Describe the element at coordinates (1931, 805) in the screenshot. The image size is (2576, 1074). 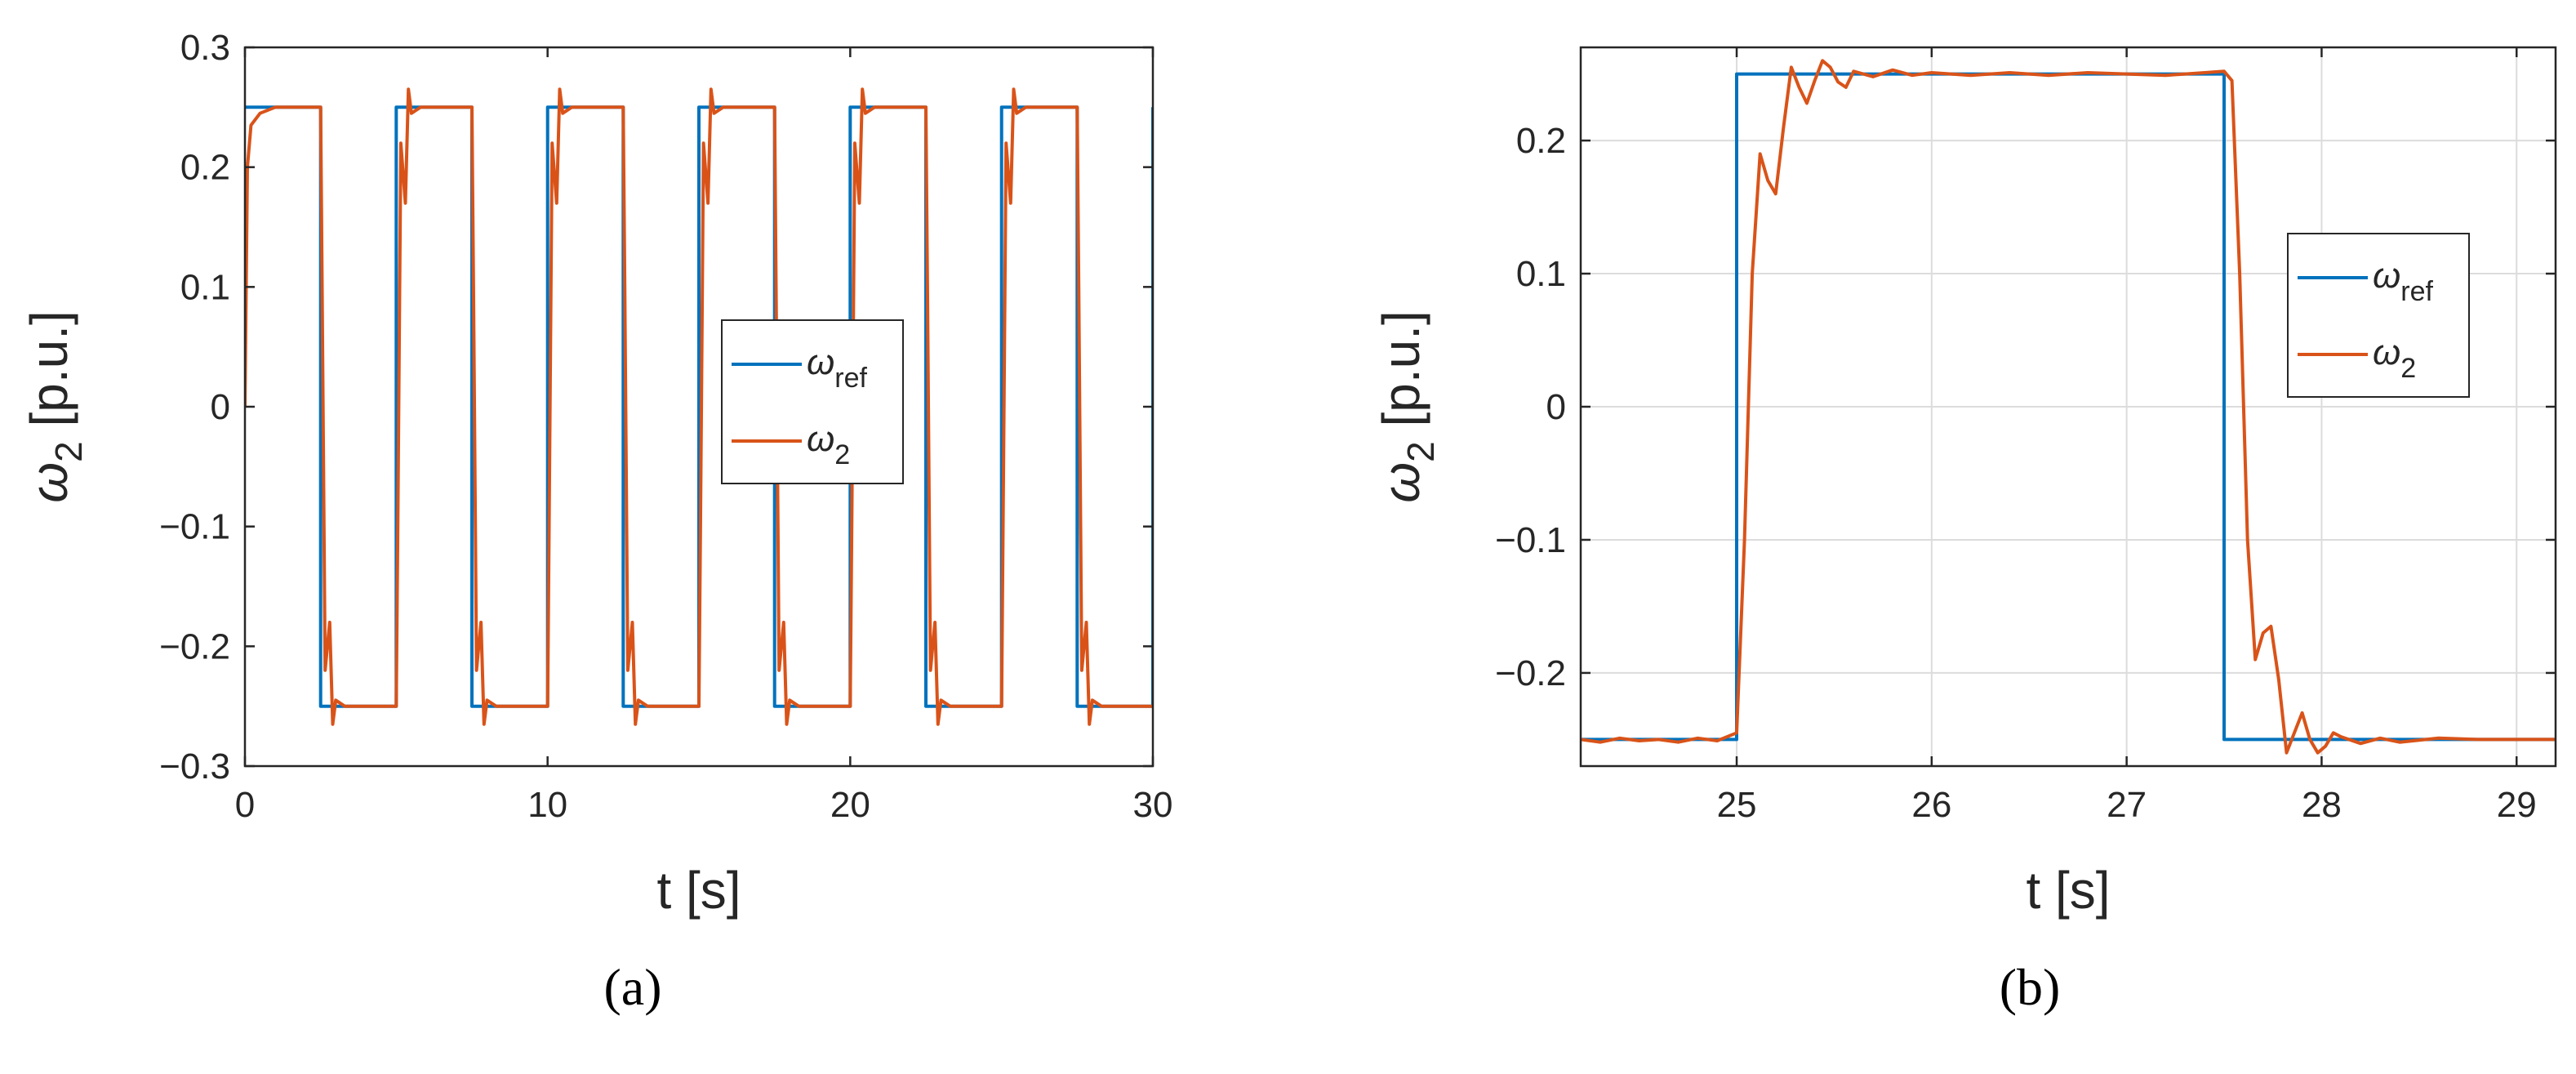
I see `x-tick-label: 26` at that location.